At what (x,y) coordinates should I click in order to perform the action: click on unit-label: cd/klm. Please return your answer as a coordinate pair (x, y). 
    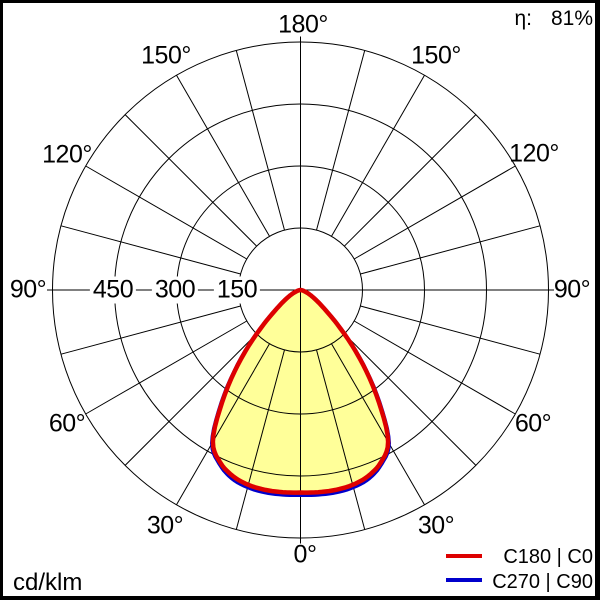
    Looking at the image, I should click on (48, 582).